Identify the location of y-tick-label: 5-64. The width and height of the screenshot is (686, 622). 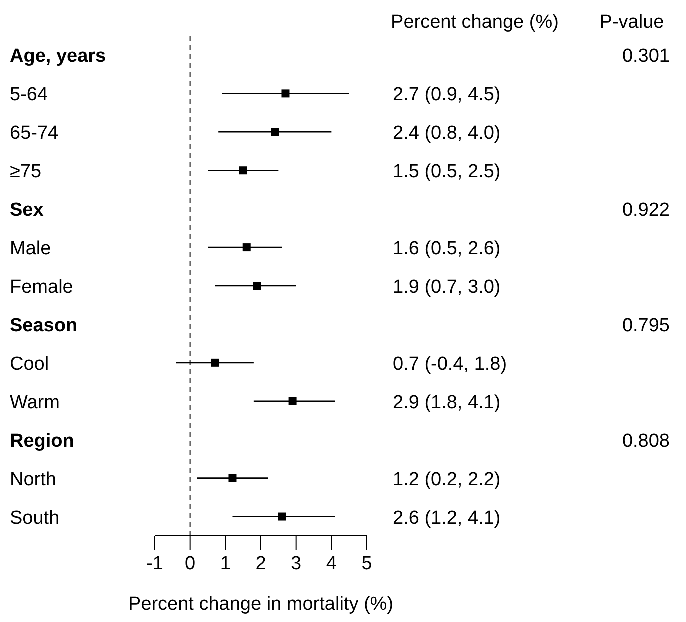
(29, 95).